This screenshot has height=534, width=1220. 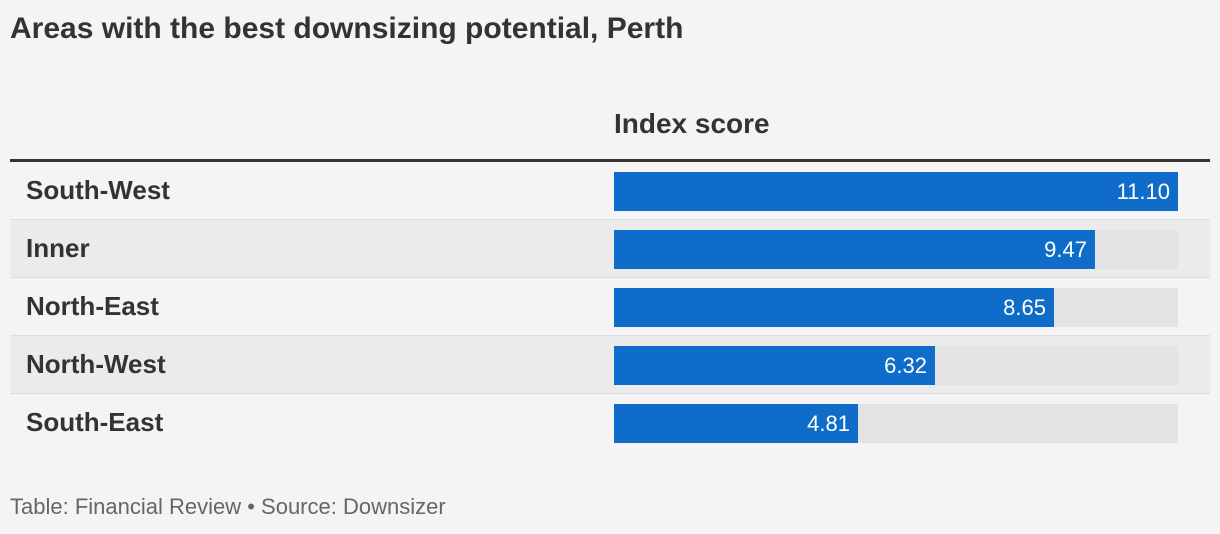 I want to click on bar-track: 4.81, so click(x=896, y=423).